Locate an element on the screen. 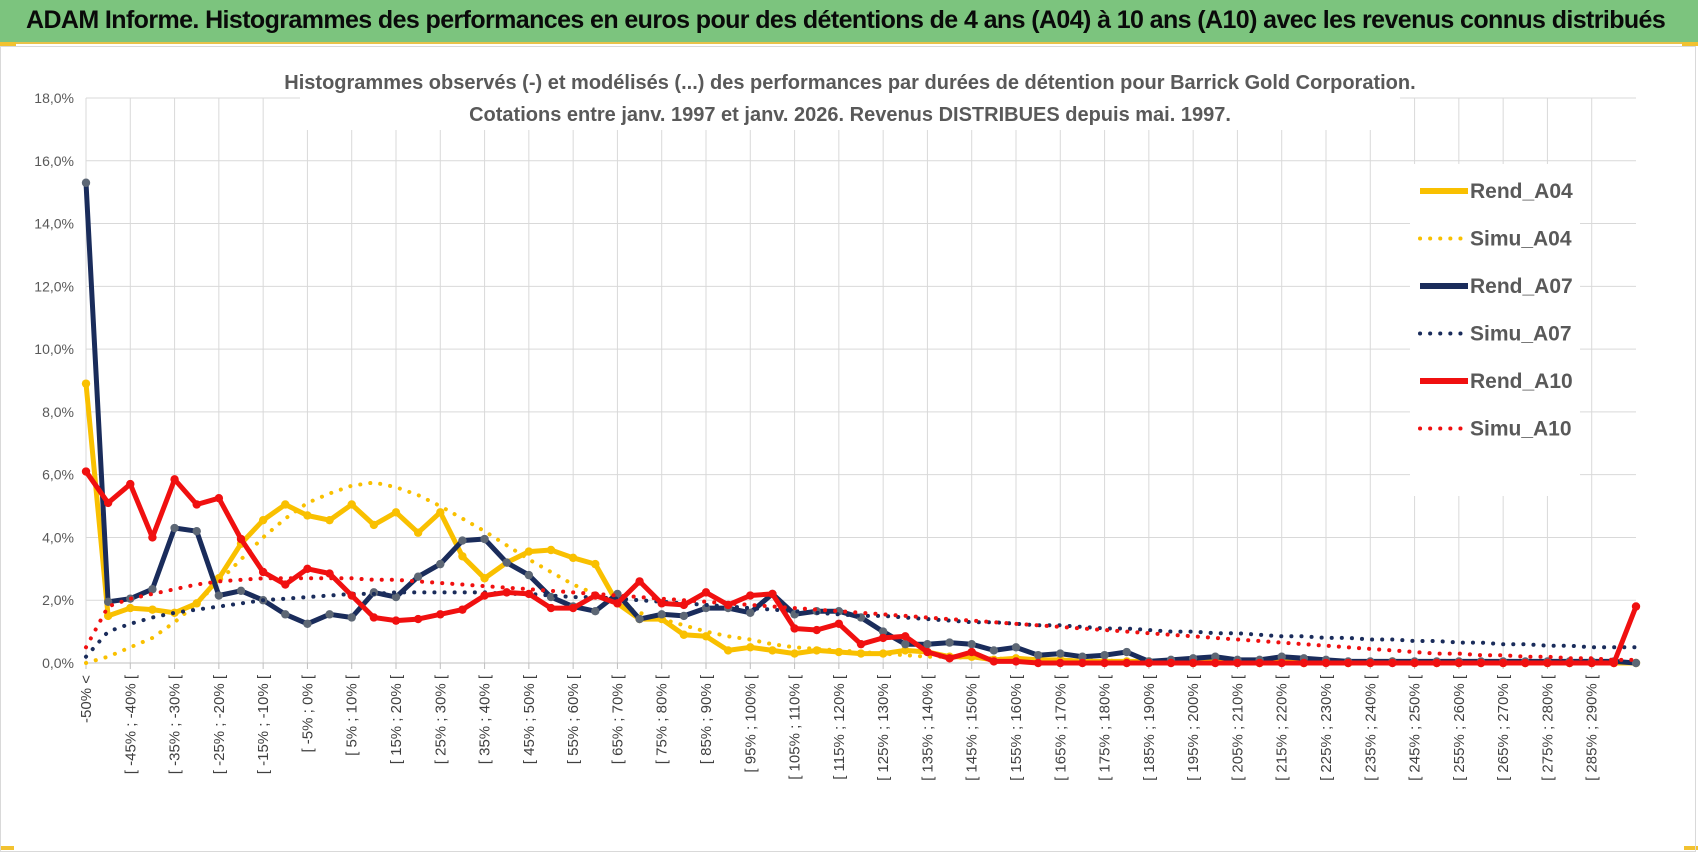  y-tick-label: 0,0% is located at coordinates (58, 663).